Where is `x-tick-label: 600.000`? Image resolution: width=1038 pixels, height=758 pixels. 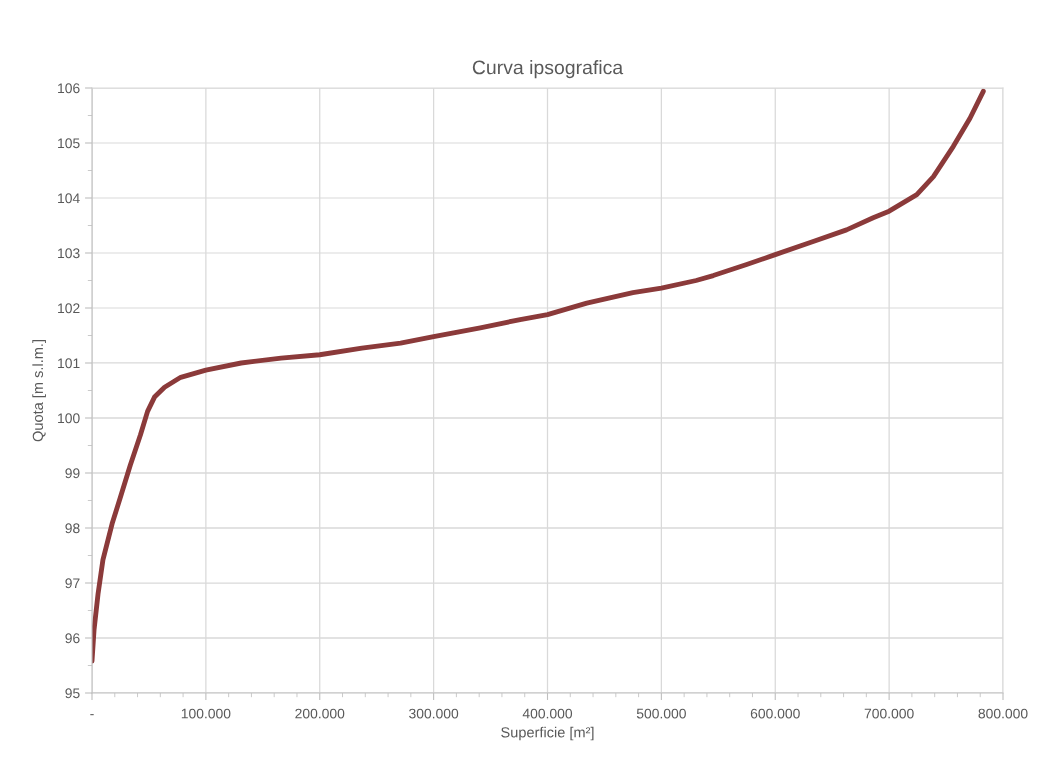
x-tick-label: 600.000 is located at coordinates (775, 713).